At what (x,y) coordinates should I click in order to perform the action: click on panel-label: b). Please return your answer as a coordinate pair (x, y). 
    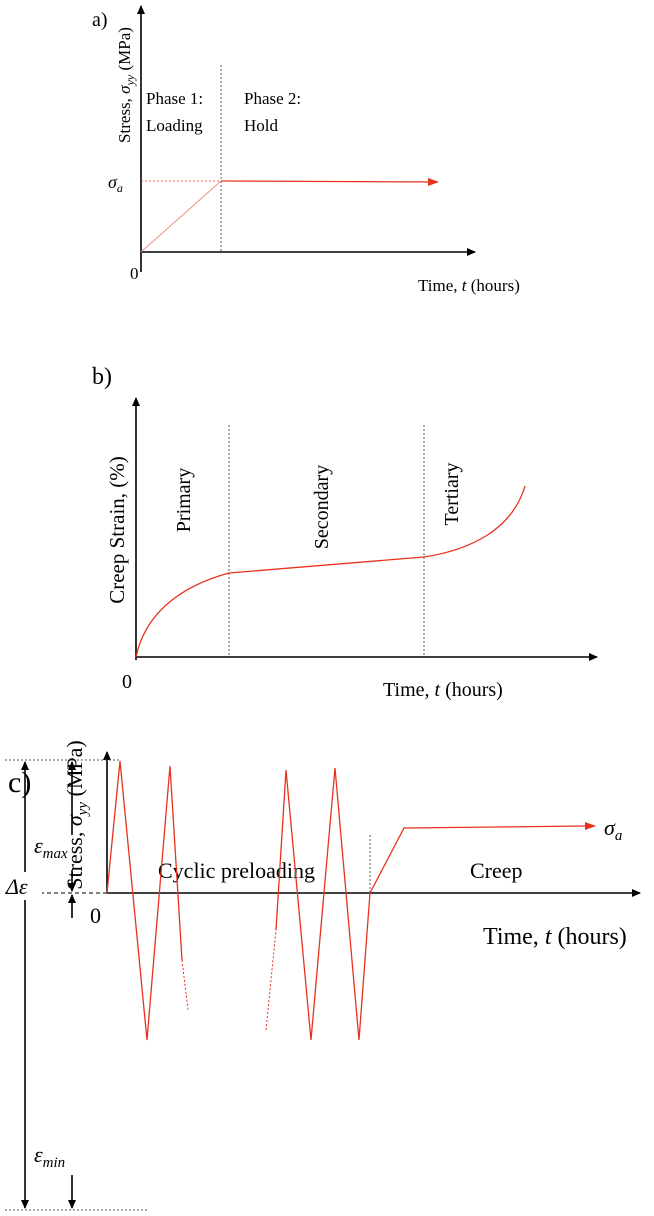
    Looking at the image, I should click on (102, 377).